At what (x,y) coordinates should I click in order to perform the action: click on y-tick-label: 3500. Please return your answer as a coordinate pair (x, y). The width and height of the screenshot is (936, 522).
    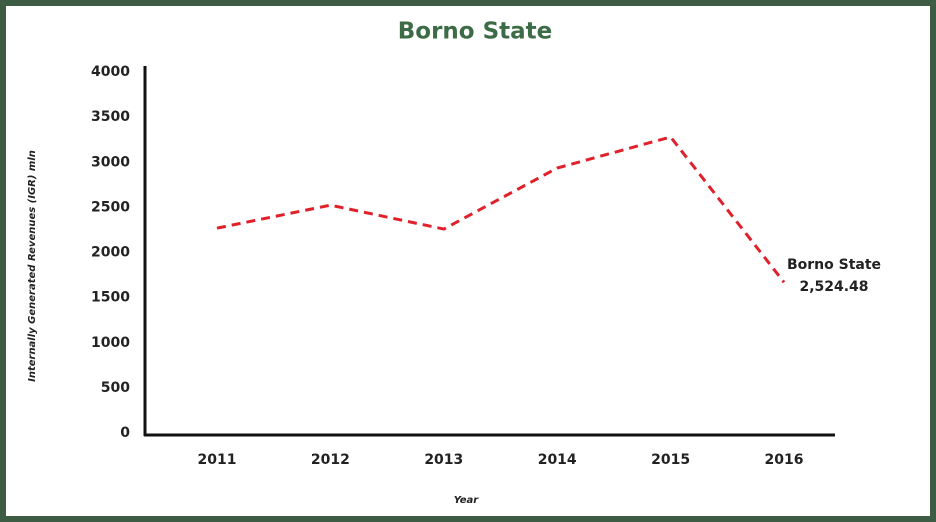
    Looking at the image, I should click on (110, 117).